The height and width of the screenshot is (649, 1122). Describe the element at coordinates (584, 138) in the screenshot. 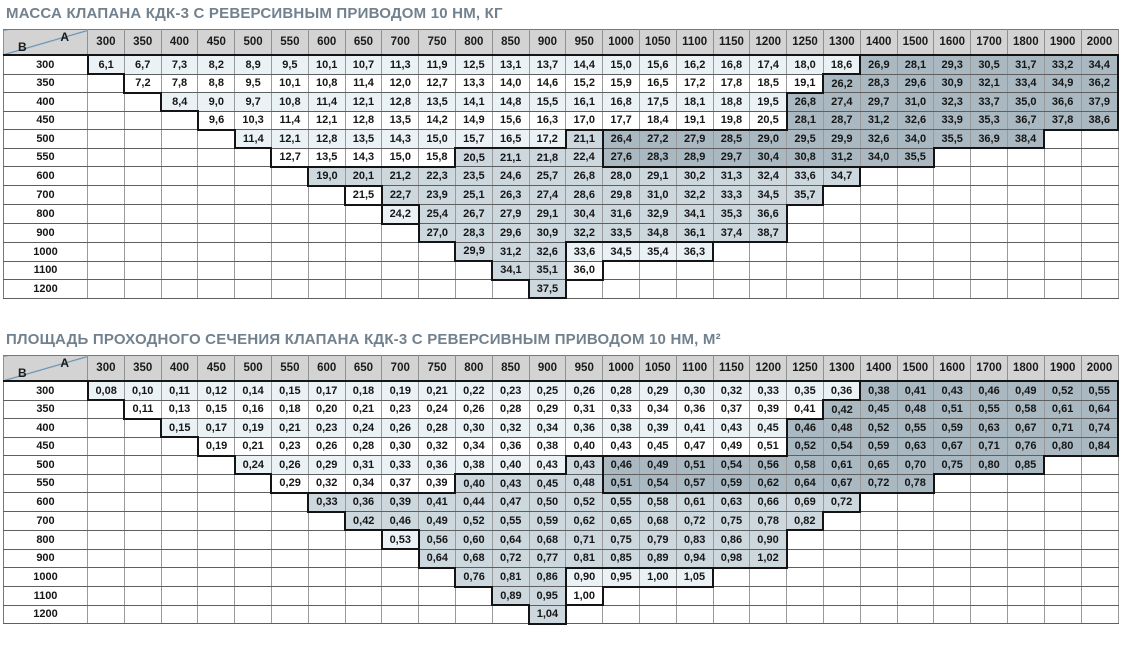

I see `data-cell: 21,1` at that location.